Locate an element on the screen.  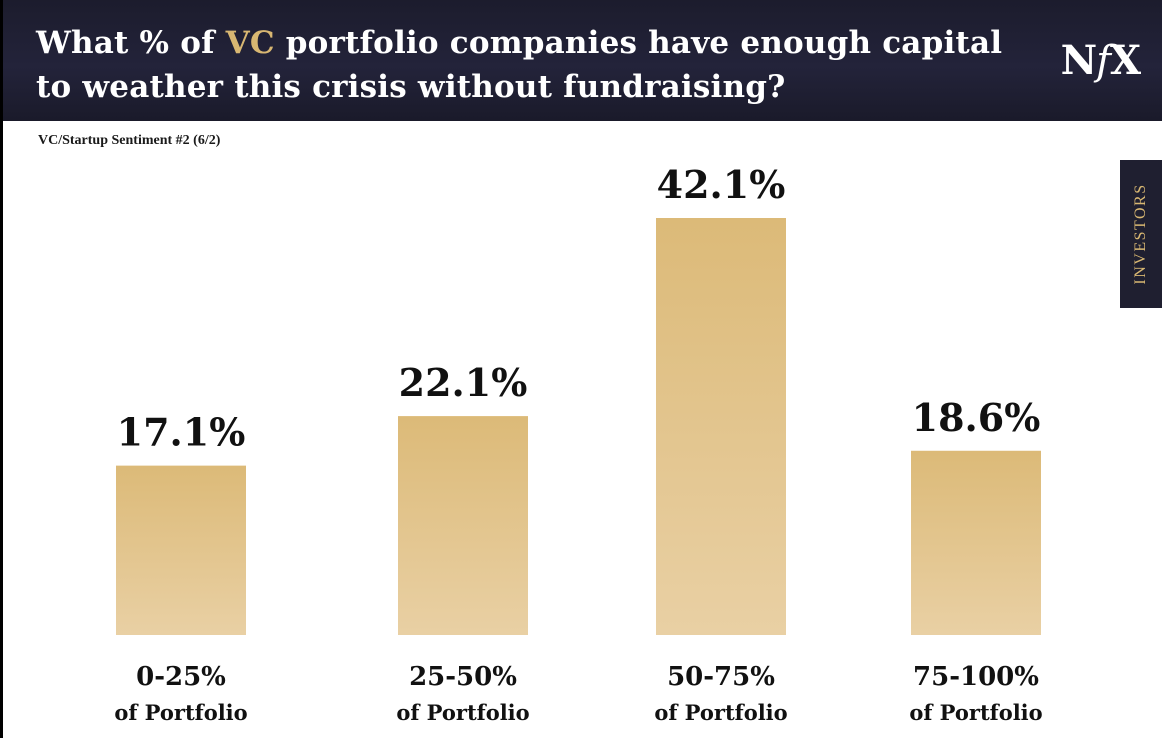
nfx-logo: NfX is located at coordinates (1100, 61).